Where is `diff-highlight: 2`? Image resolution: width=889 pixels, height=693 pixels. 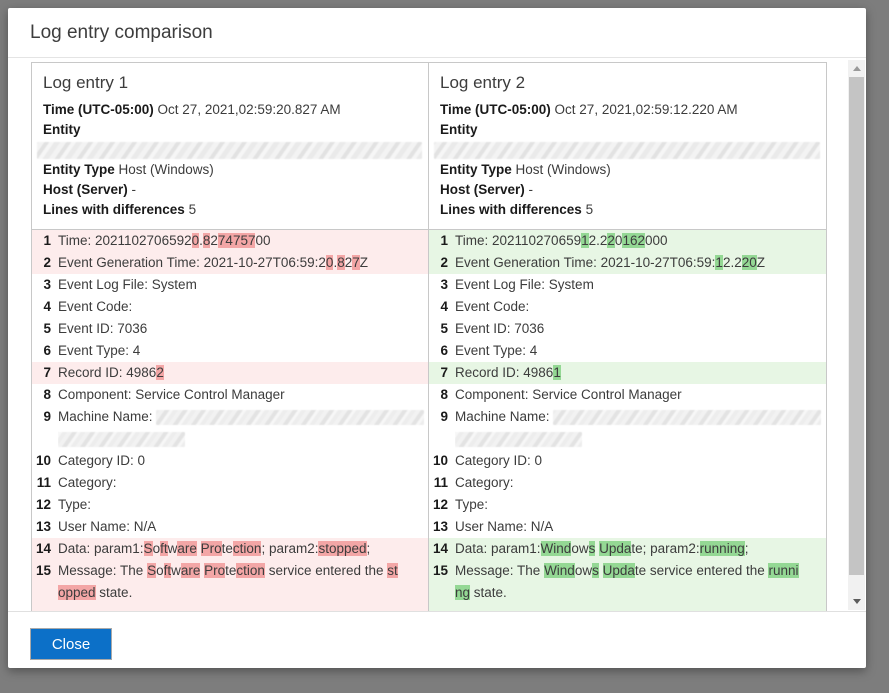 diff-highlight: 2 is located at coordinates (611, 240).